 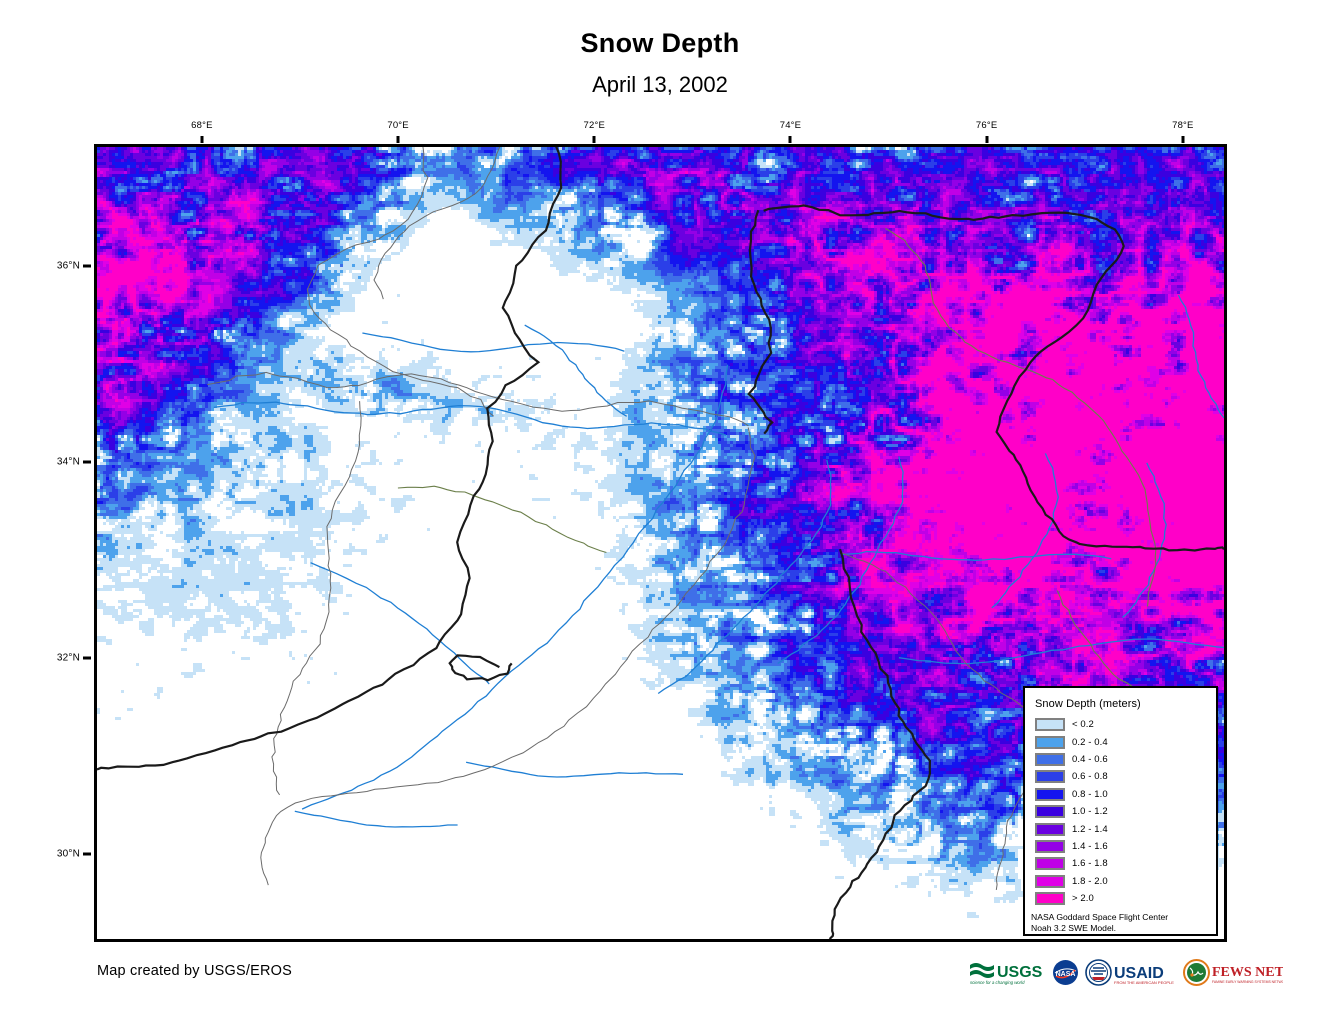 What do you see at coordinates (1074, 928) in the screenshot?
I see `legend-source-line: Noah 3.2 SWE Model.` at bounding box center [1074, 928].